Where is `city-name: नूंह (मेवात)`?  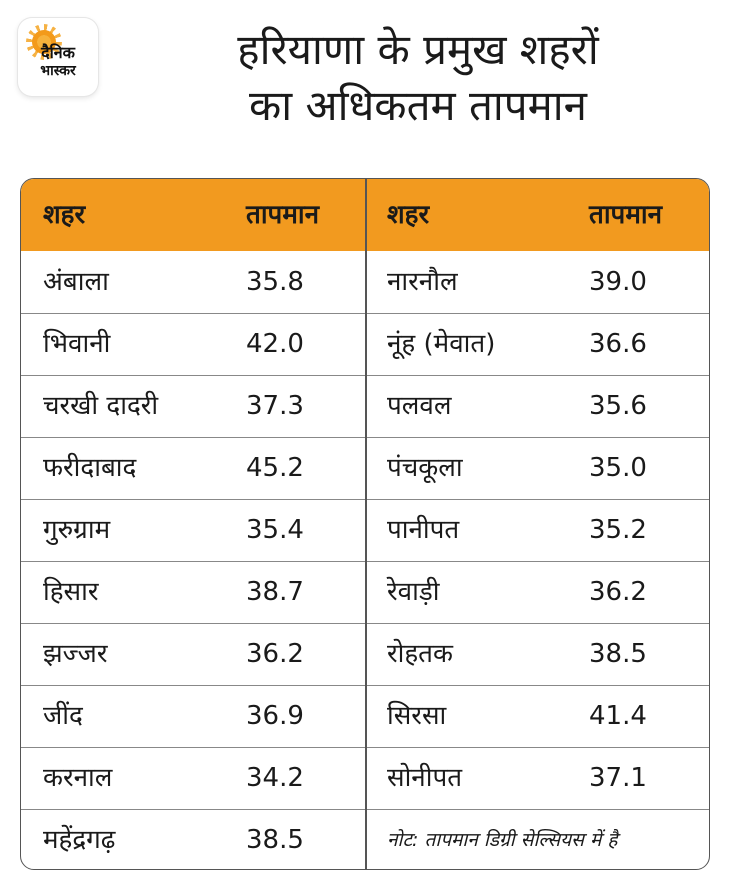 city-name: नूंह (मेवात) is located at coordinates (441, 344).